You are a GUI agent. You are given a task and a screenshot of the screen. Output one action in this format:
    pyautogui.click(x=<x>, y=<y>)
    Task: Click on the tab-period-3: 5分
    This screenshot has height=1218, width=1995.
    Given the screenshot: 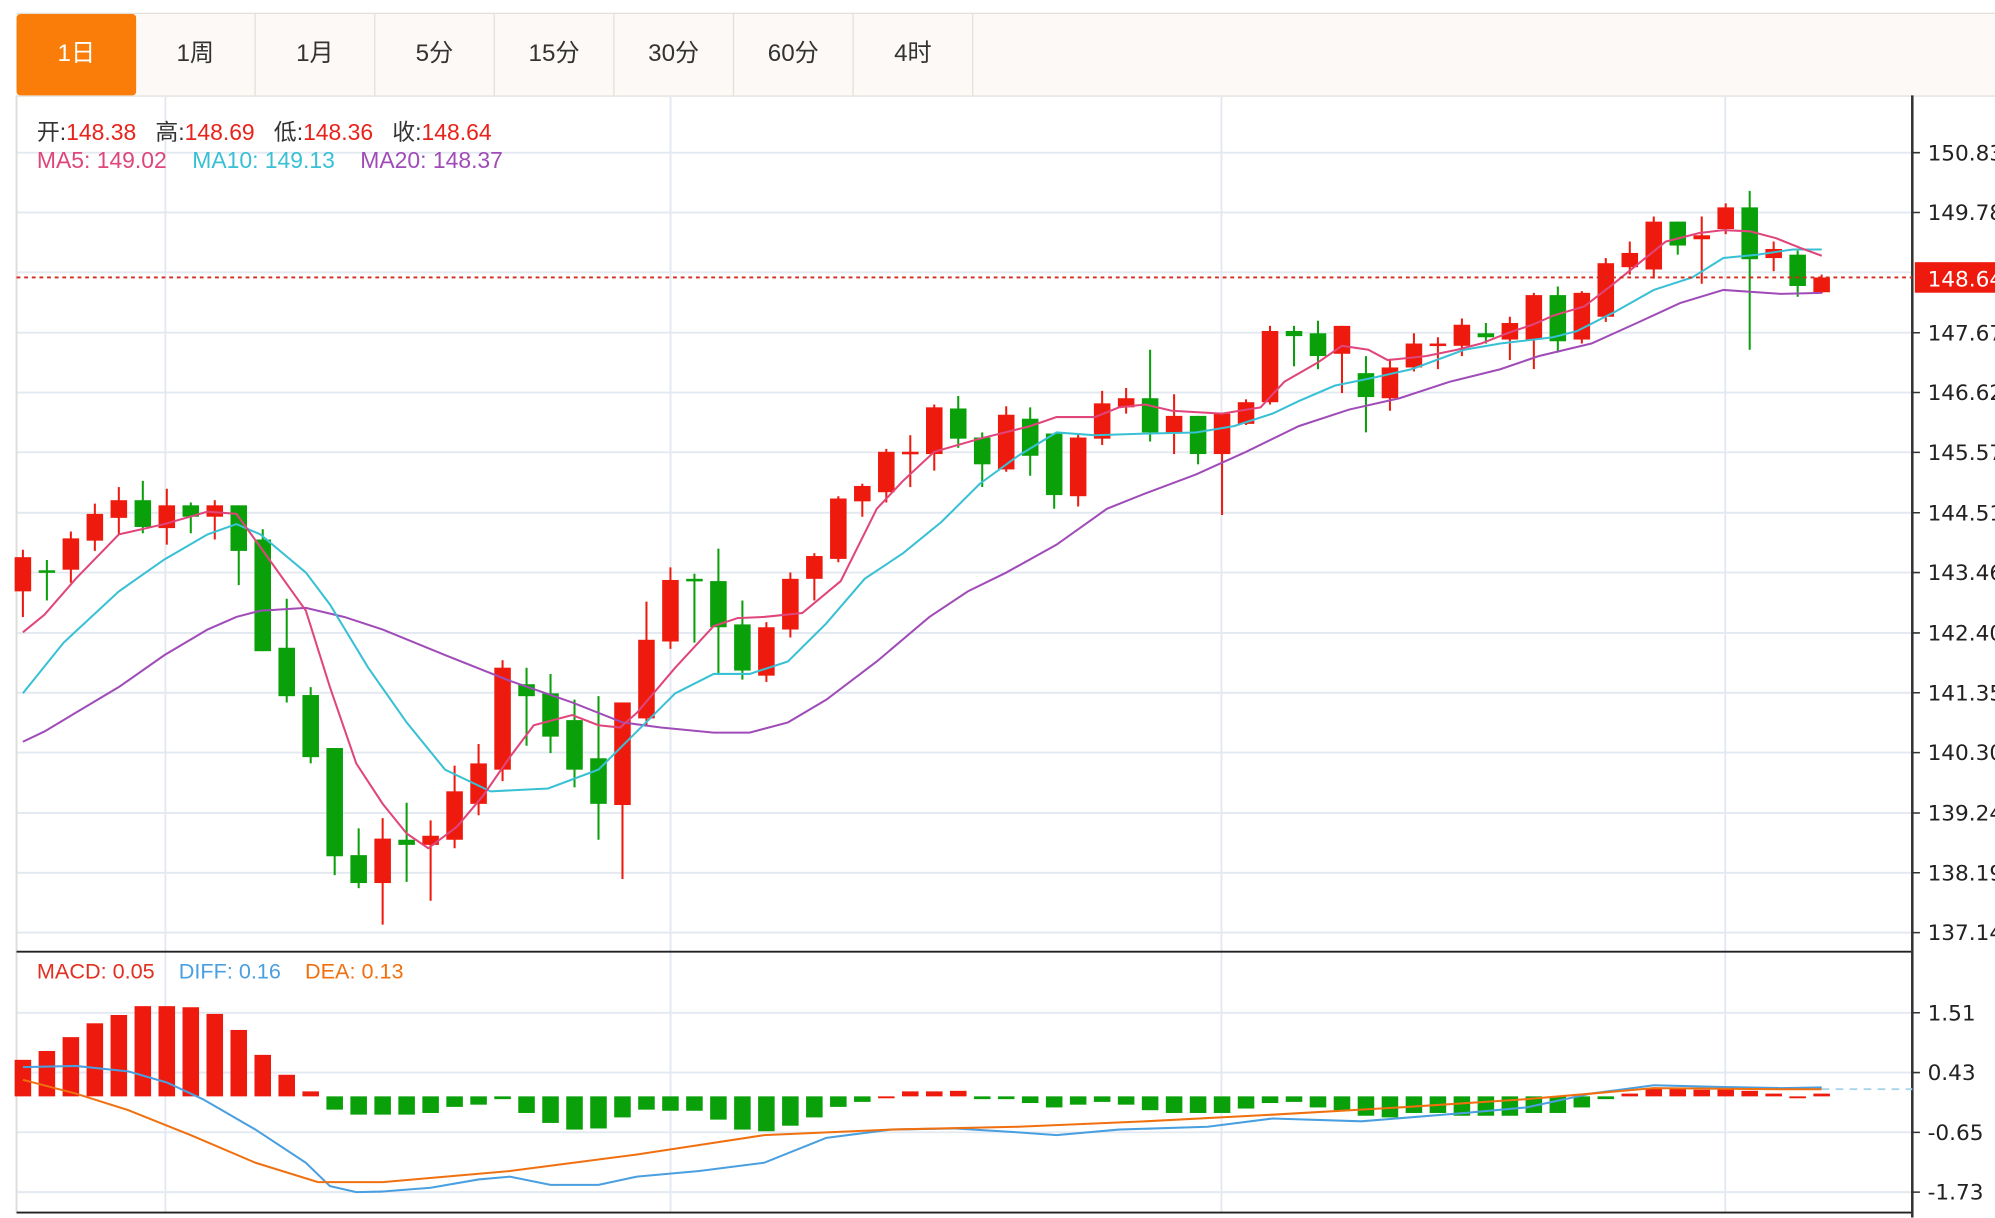 What is the action you would take?
    pyautogui.click(x=435, y=54)
    